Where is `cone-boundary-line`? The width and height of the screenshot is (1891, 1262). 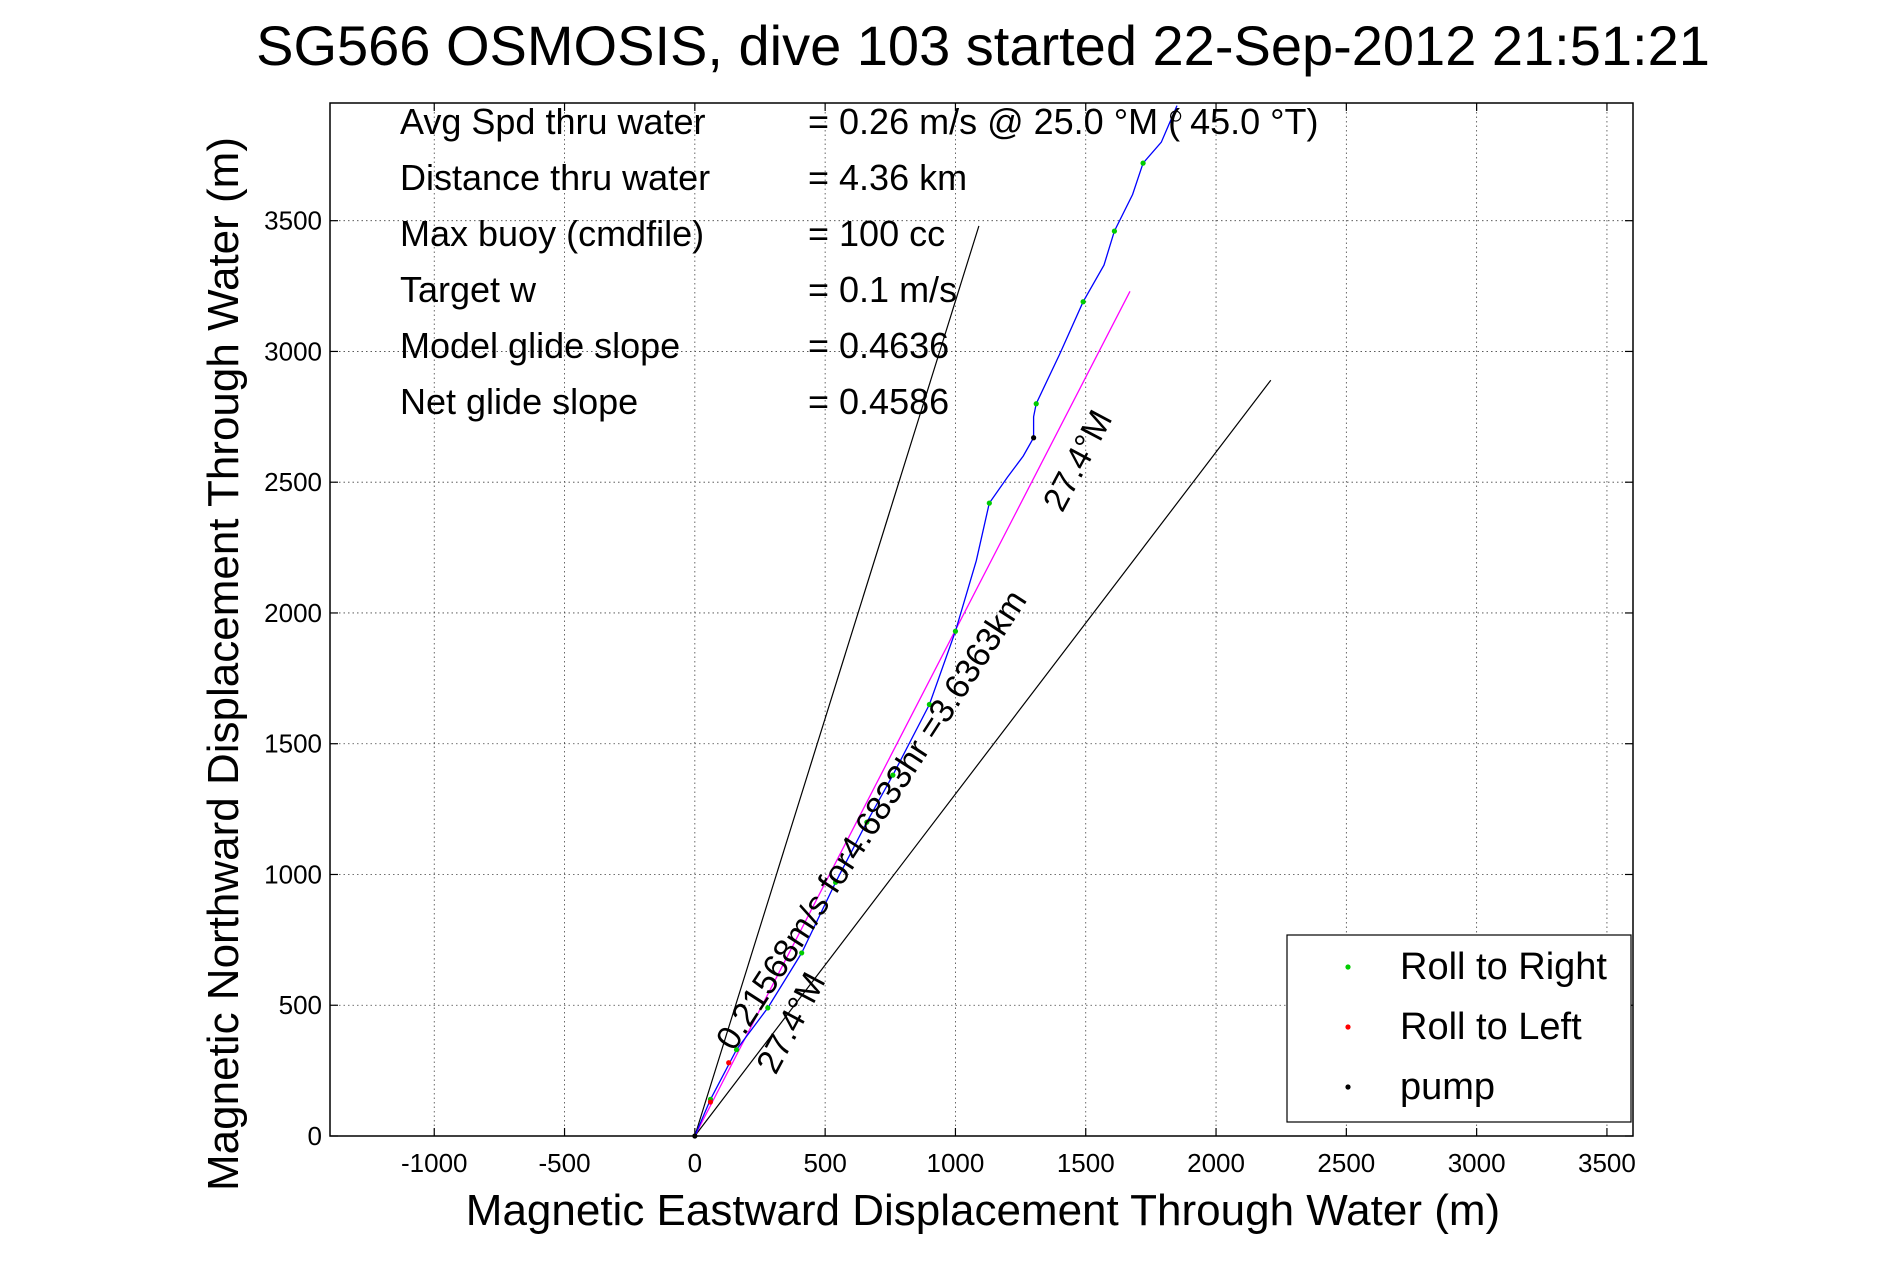 cone-boundary-line is located at coordinates (837, 681).